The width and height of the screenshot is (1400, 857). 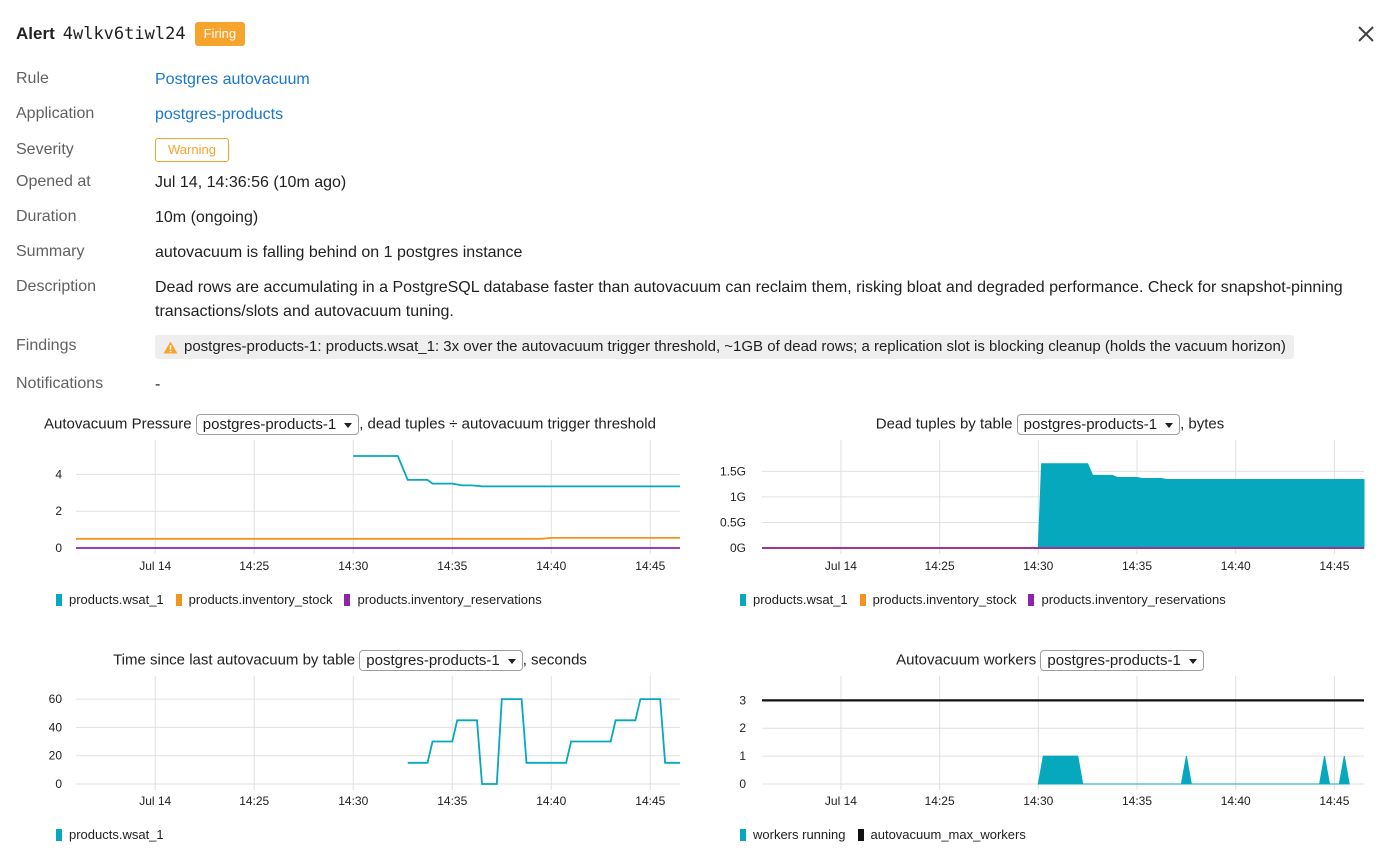 I want to click on application-link: postgres-products, so click(x=219, y=114).